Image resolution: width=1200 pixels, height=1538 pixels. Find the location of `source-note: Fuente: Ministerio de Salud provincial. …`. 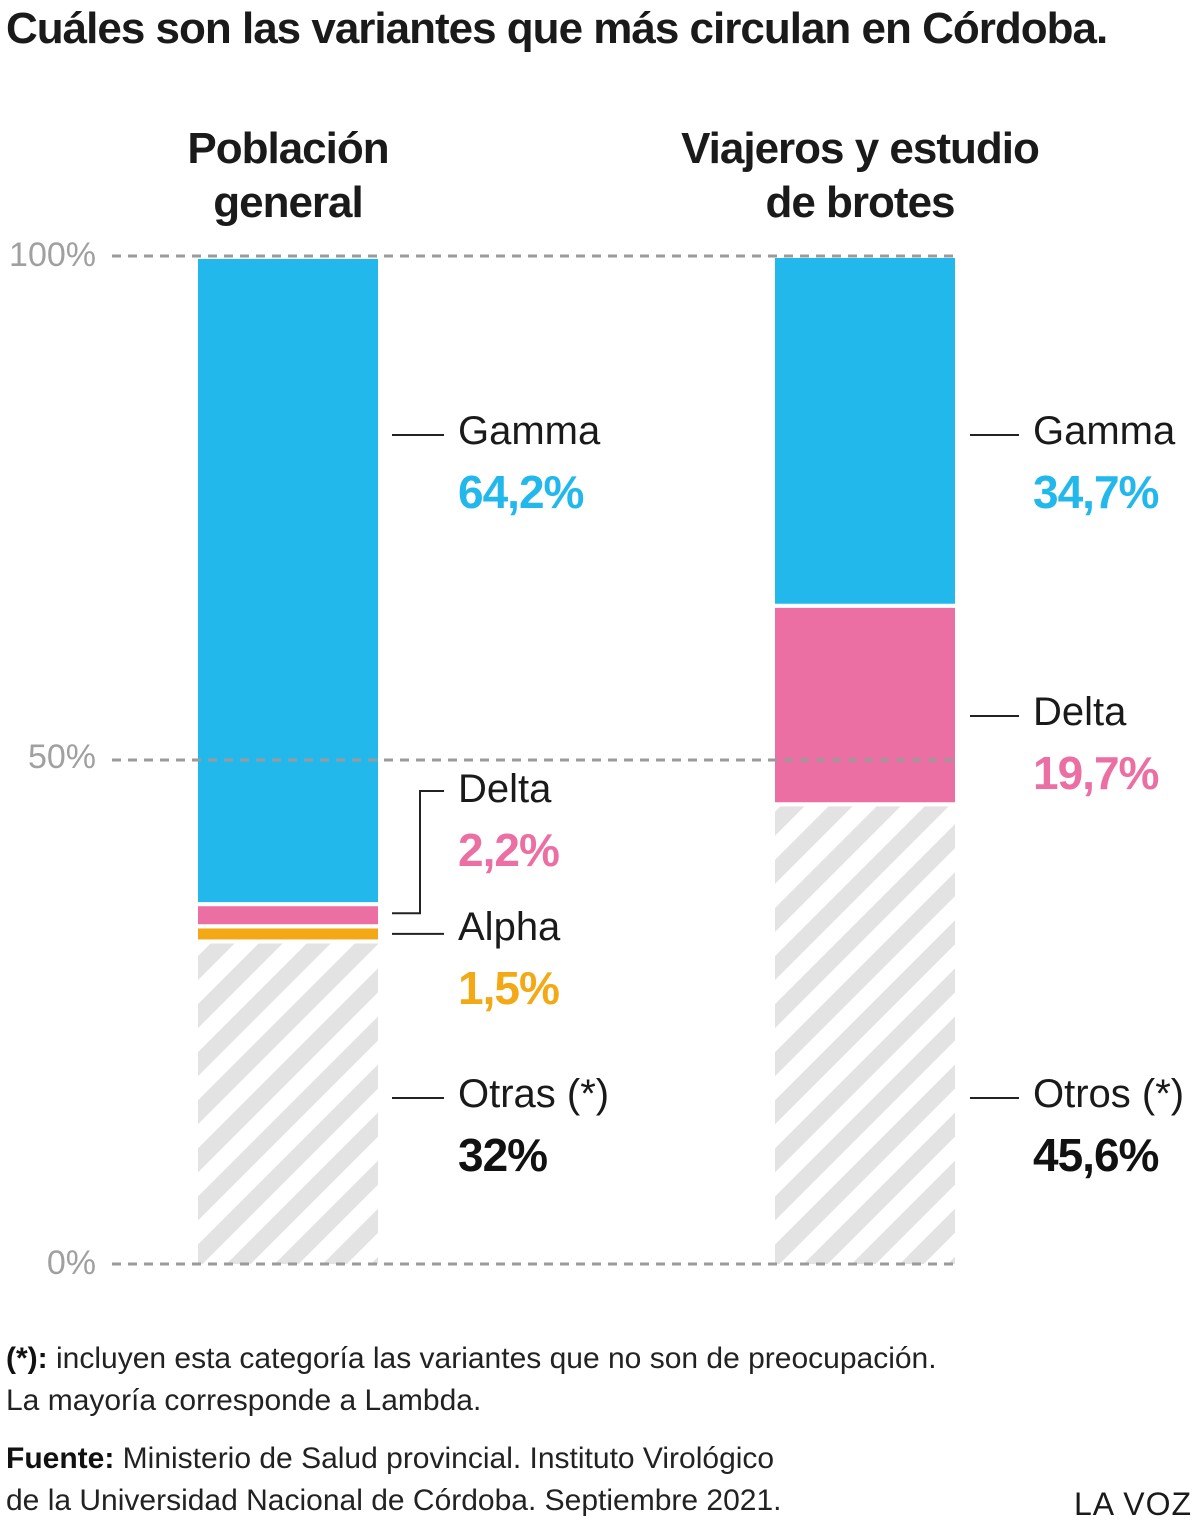

source-note: Fuente: Ministerio de Salud provincial. … is located at coordinates (393, 1480).